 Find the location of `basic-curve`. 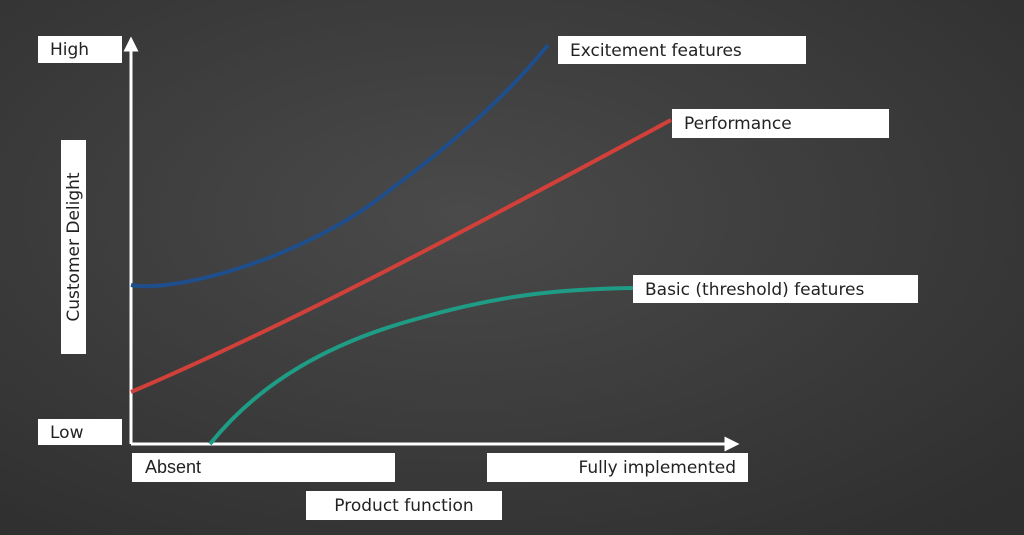

basic-curve is located at coordinates (421, 366).